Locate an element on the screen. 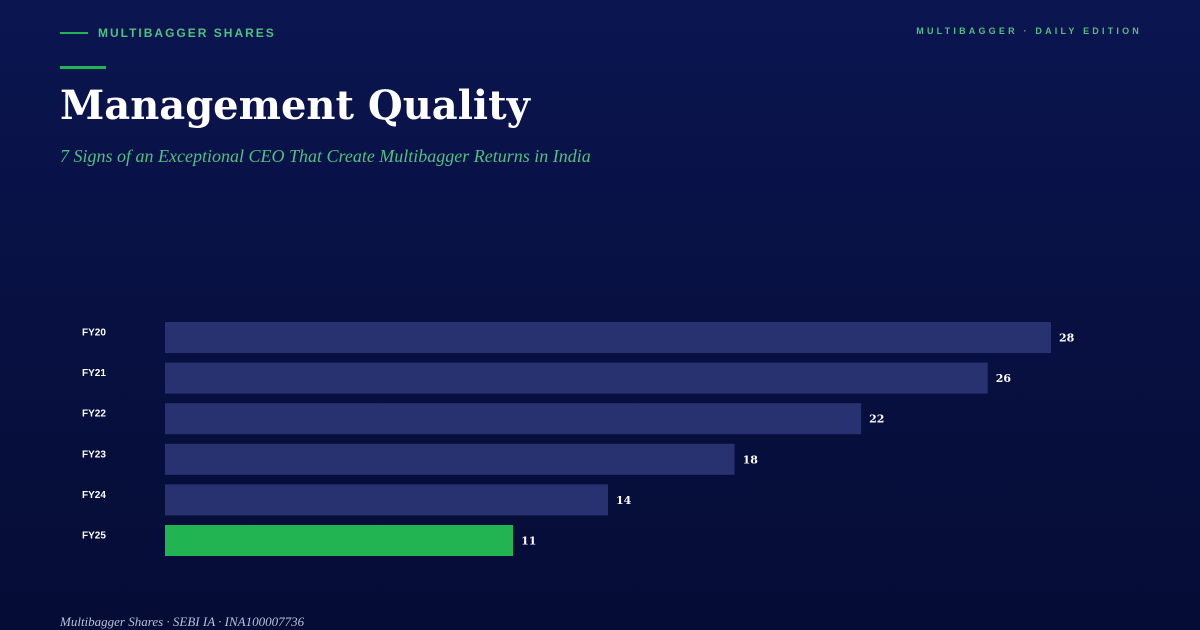  value-label-fy24: 14 is located at coordinates (624, 500).